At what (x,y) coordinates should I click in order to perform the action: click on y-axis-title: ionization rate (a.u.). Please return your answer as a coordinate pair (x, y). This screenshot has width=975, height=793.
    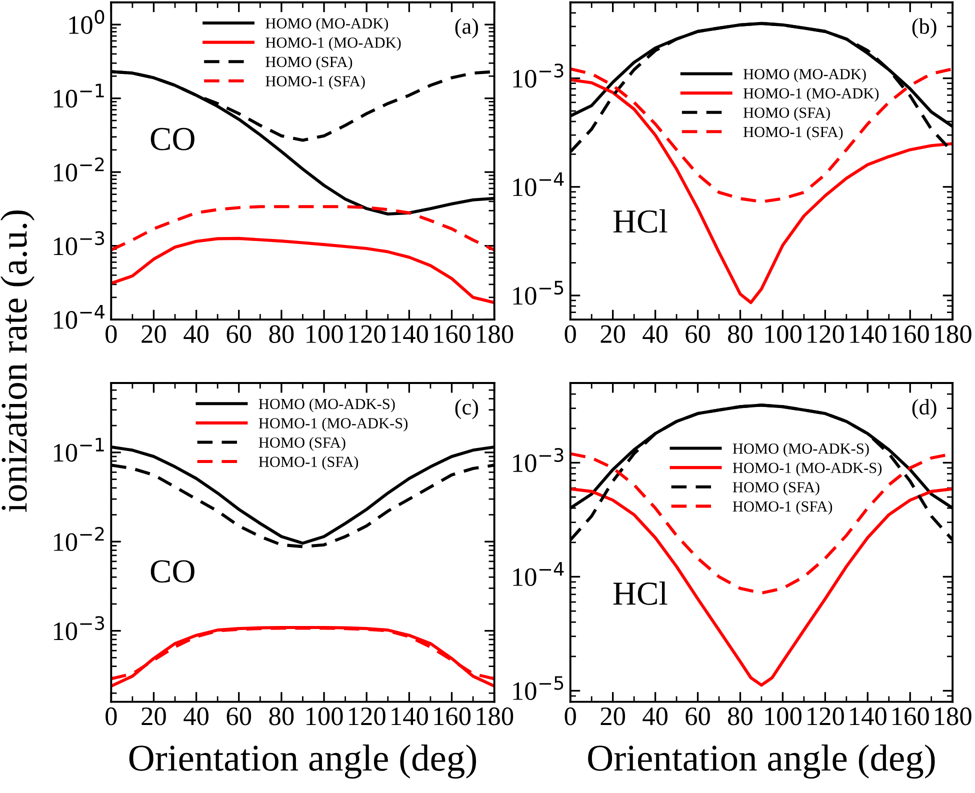
    Looking at the image, I should click on (17, 361).